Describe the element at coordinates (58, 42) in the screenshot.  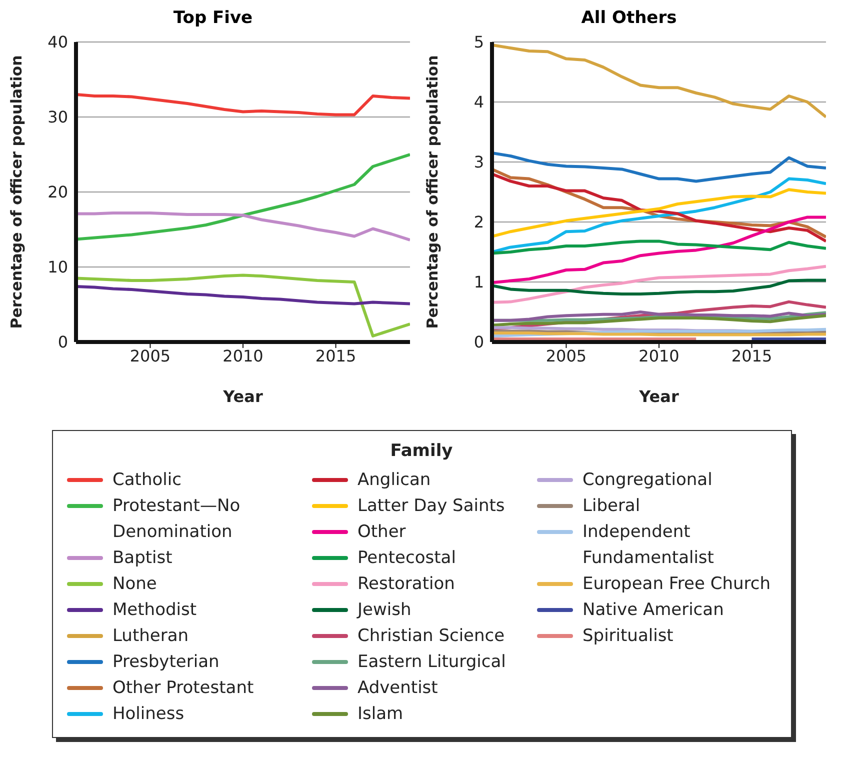
I see `y-tick-label: 40` at that location.